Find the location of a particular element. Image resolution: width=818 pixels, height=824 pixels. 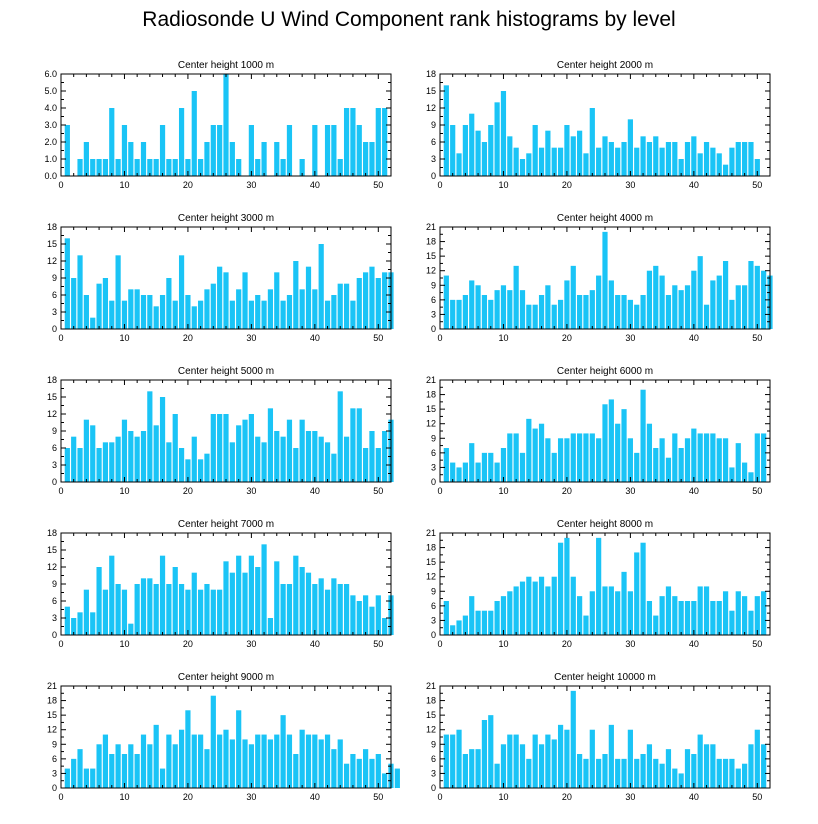

x-tick-label: 30 is located at coordinates (630, 491).